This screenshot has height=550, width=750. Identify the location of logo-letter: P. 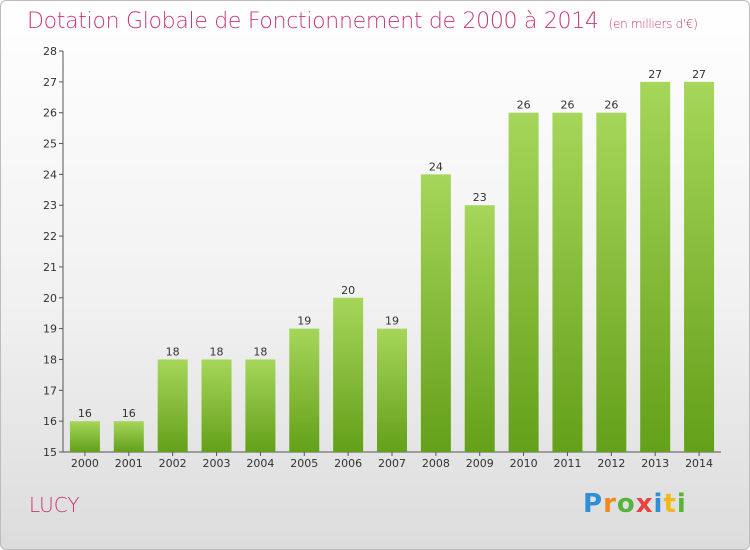
(593, 504).